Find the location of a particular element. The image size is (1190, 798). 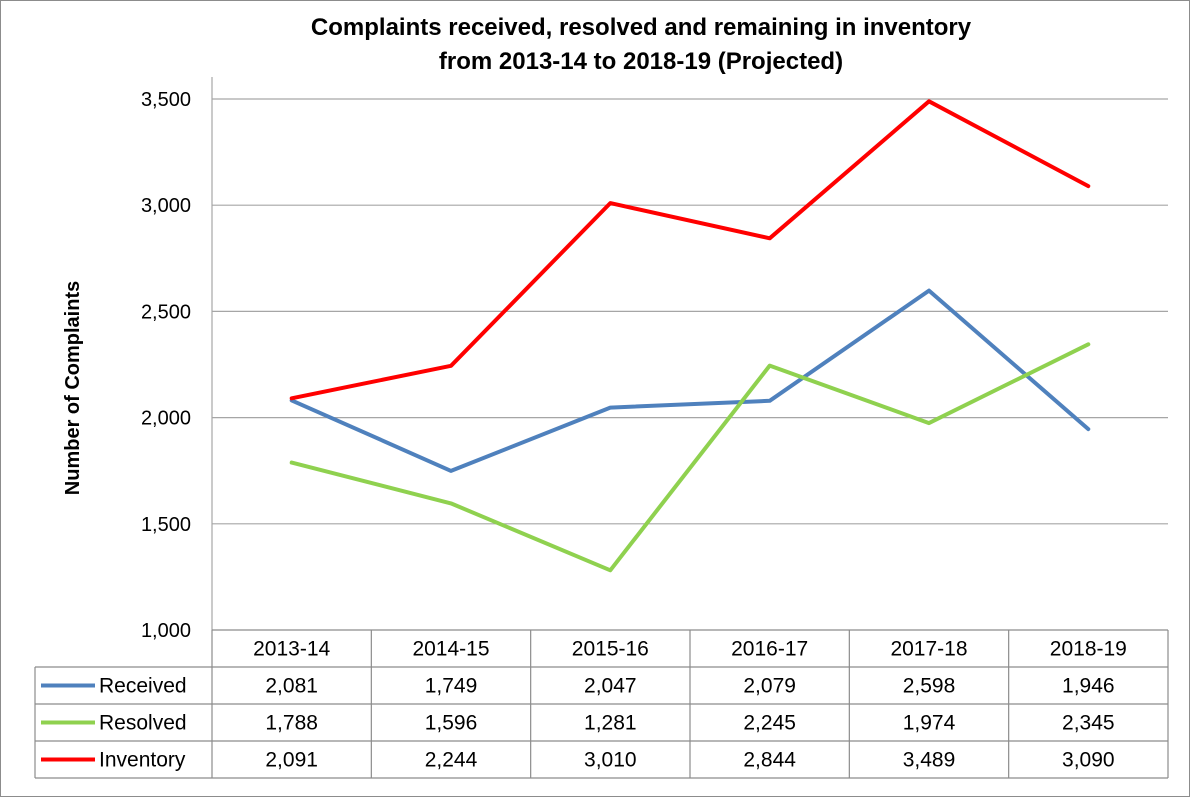

table-cell-value: 1,788 is located at coordinates (291, 723).